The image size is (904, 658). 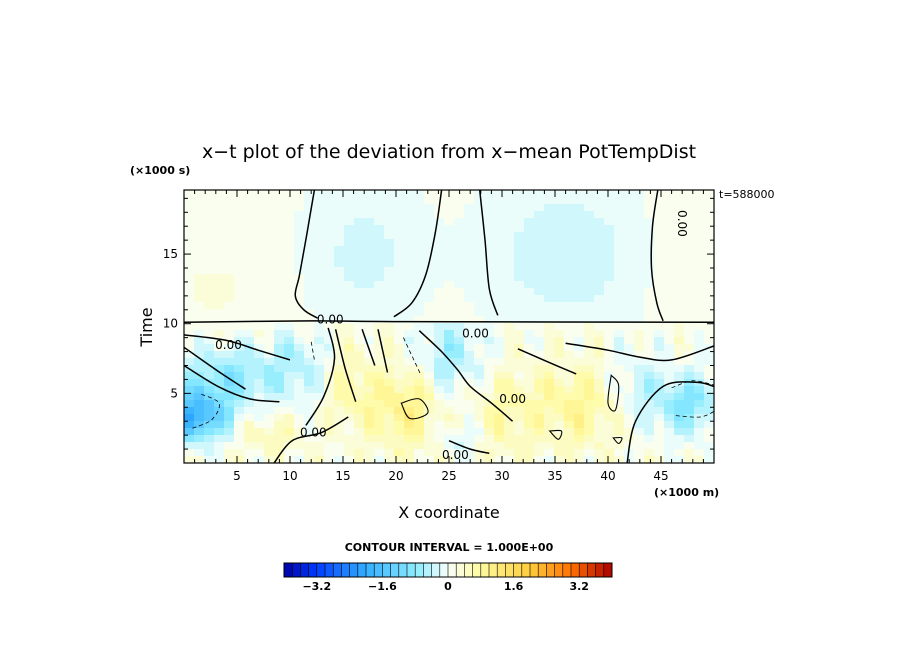 What do you see at coordinates (450, 476) in the screenshot?
I see `x-tick-labels: 5 10 15 20 25 30 35 40 45` at bounding box center [450, 476].